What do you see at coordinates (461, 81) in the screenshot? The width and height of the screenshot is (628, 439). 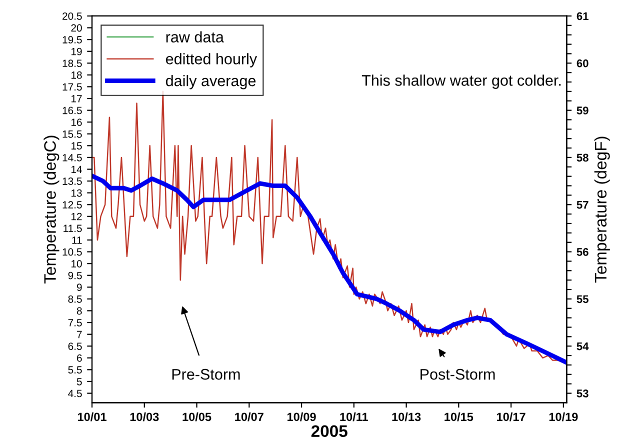 I see `annotation: This shallow water got colder.` at bounding box center [461, 81].